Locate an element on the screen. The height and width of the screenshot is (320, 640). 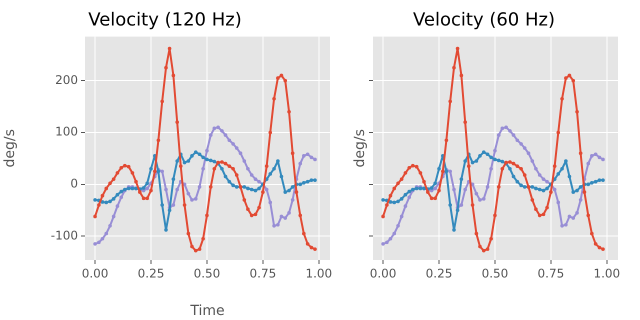
y-tick-label: 100 is located at coordinates (66, 131).